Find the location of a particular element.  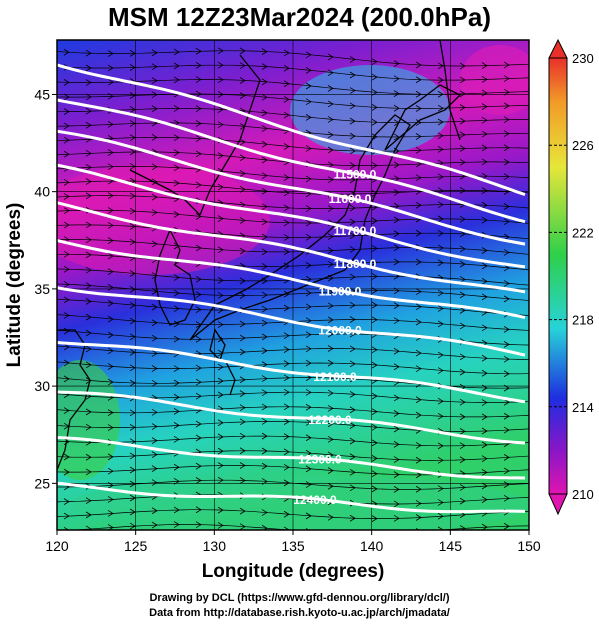

y-tick-label: 45 is located at coordinates (42, 94).